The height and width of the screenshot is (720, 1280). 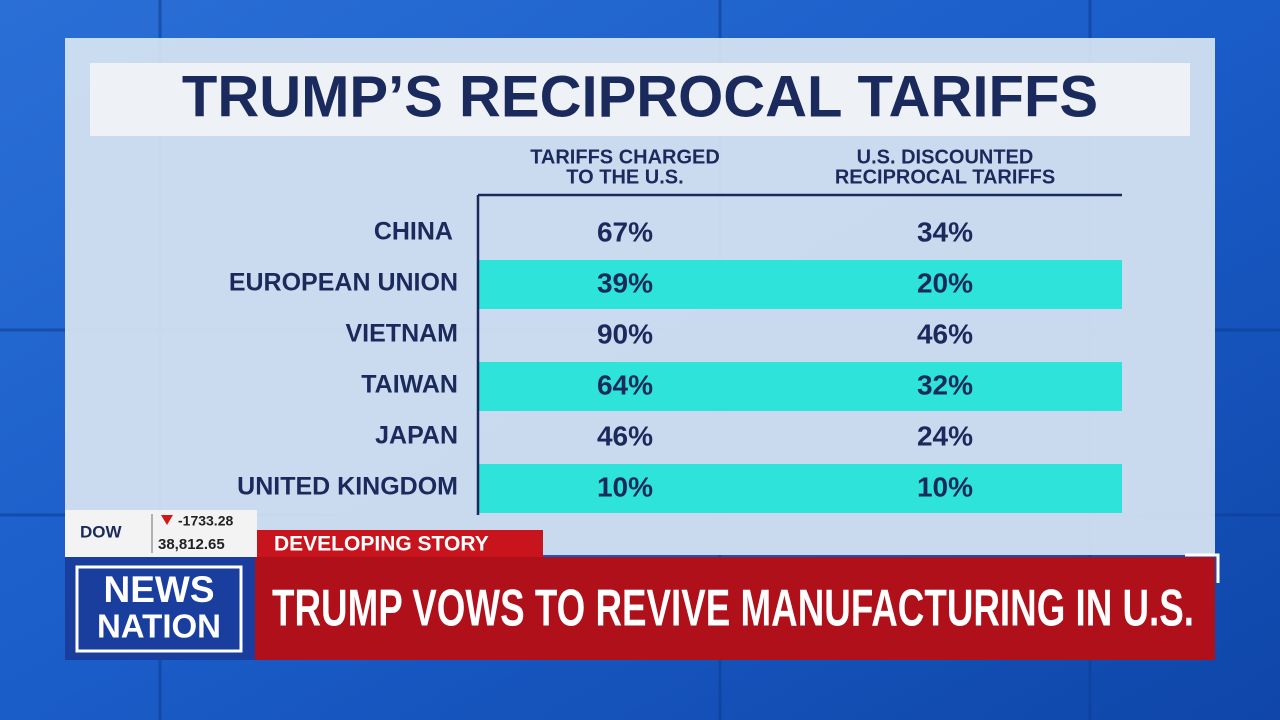 I want to click on row-label: VIETNAM, so click(x=402, y=334).